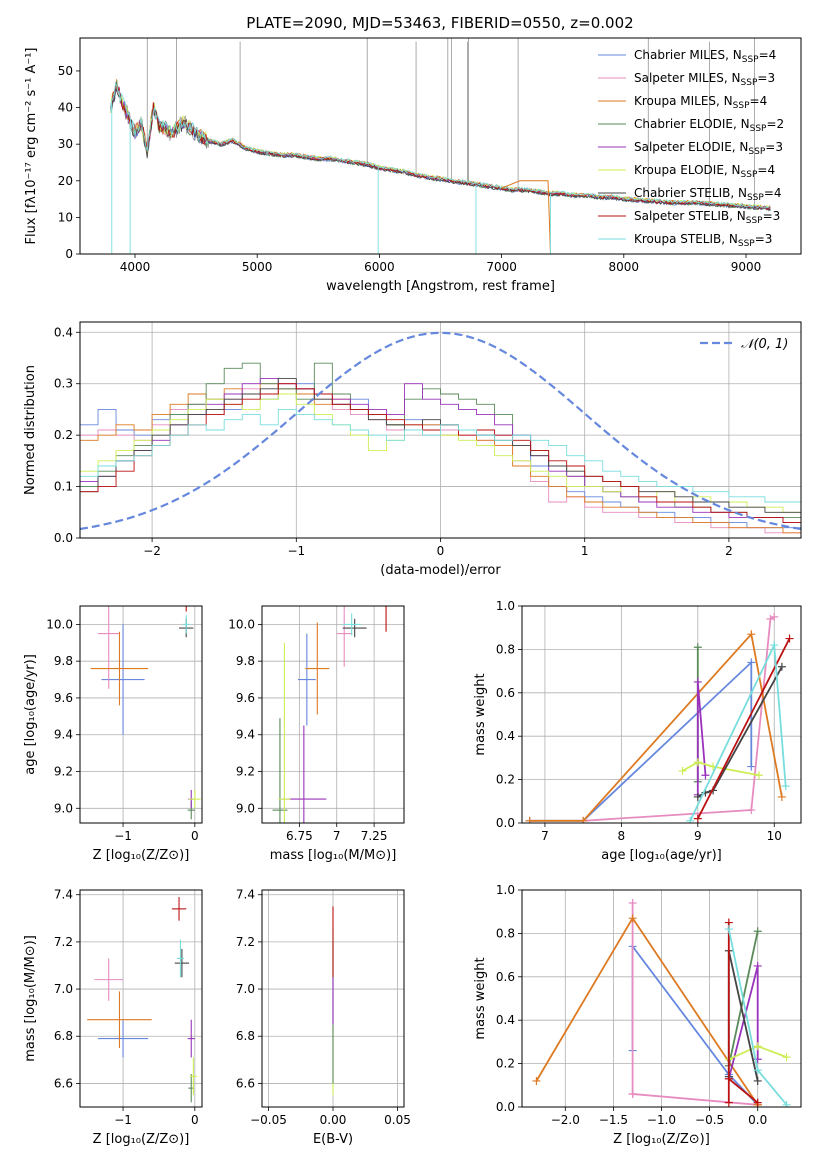 This screenshot has width=819, height=1170. I want to click on y-tick-label: 0.6, so click(505, 977).